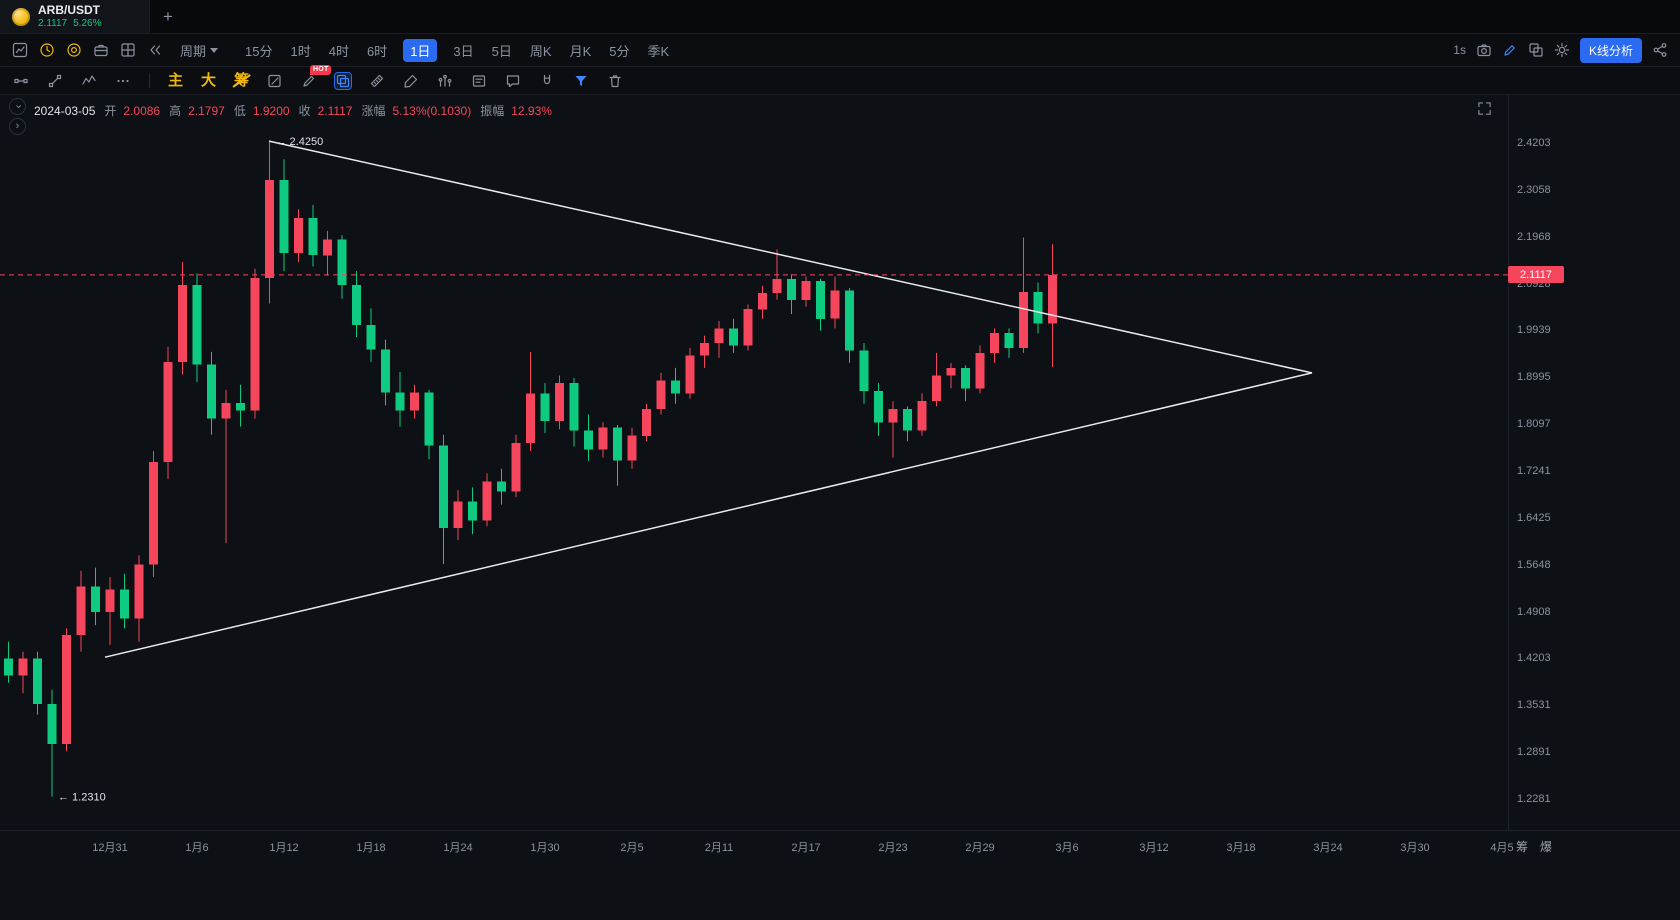  Describe the element at coordinates (343, 80) in the screenshot. I see `copy-style-icon` at that location.